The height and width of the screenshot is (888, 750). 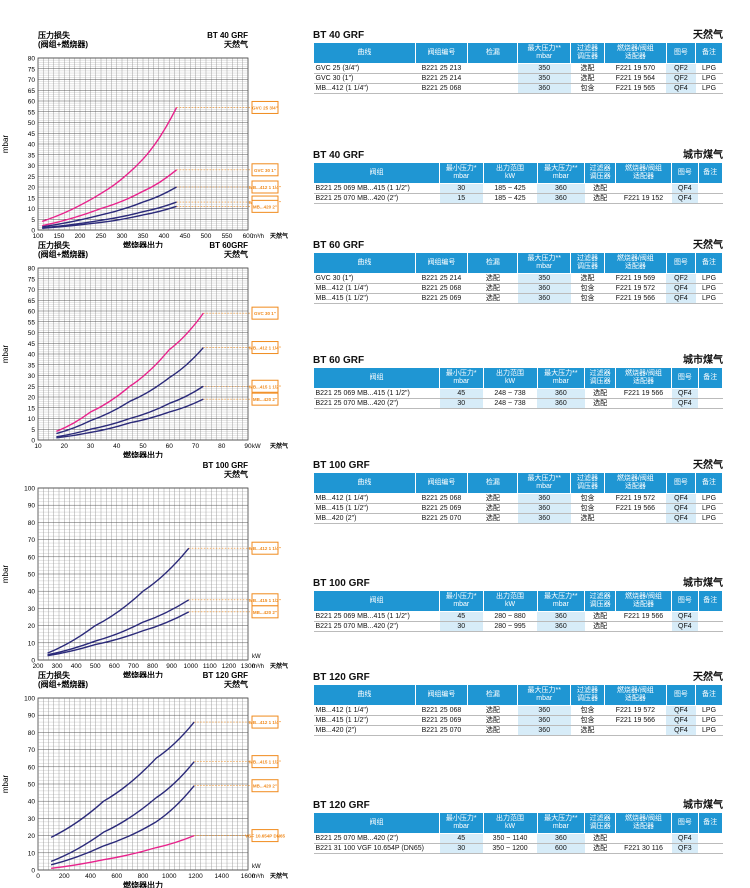 What do you see at coordinates (32, 767) in the screenshot?
I see `y-tick-label: 60` at bounding box center [32, 767].